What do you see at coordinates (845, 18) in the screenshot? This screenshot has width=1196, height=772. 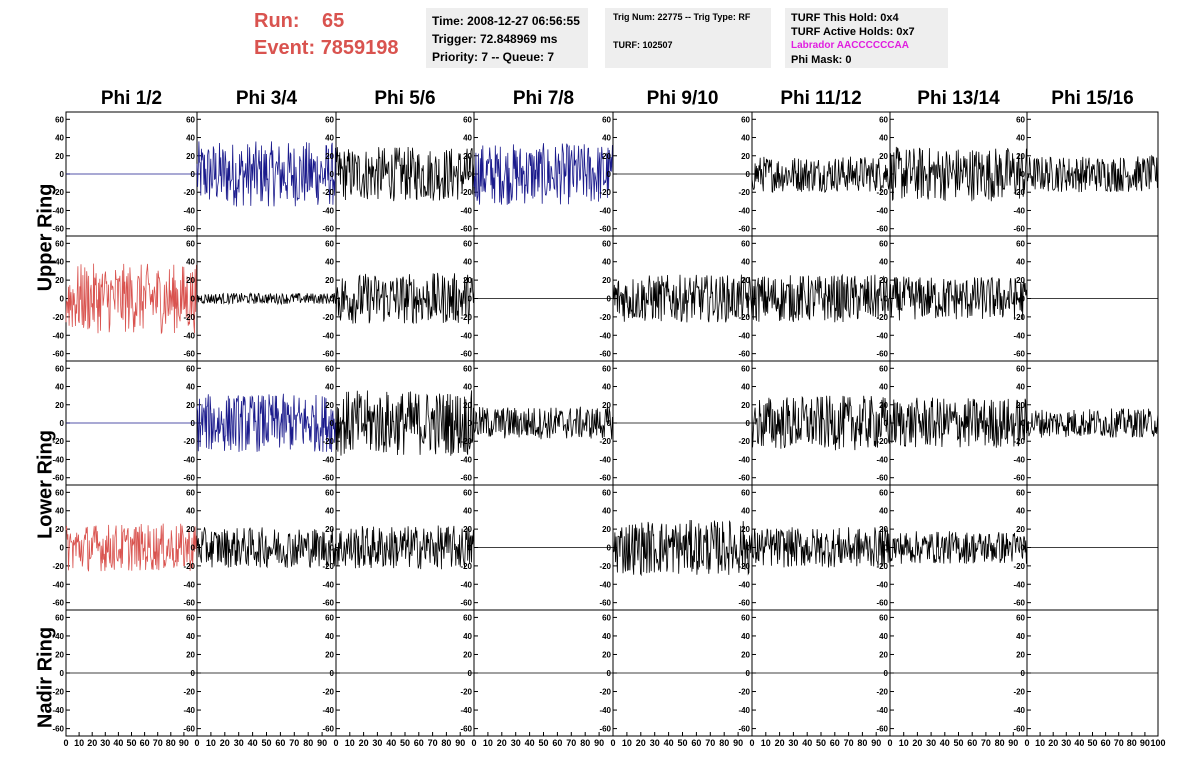 I see `turf-this-hold: TURF This Hold: 0x4` at bounding box center [845, 18].